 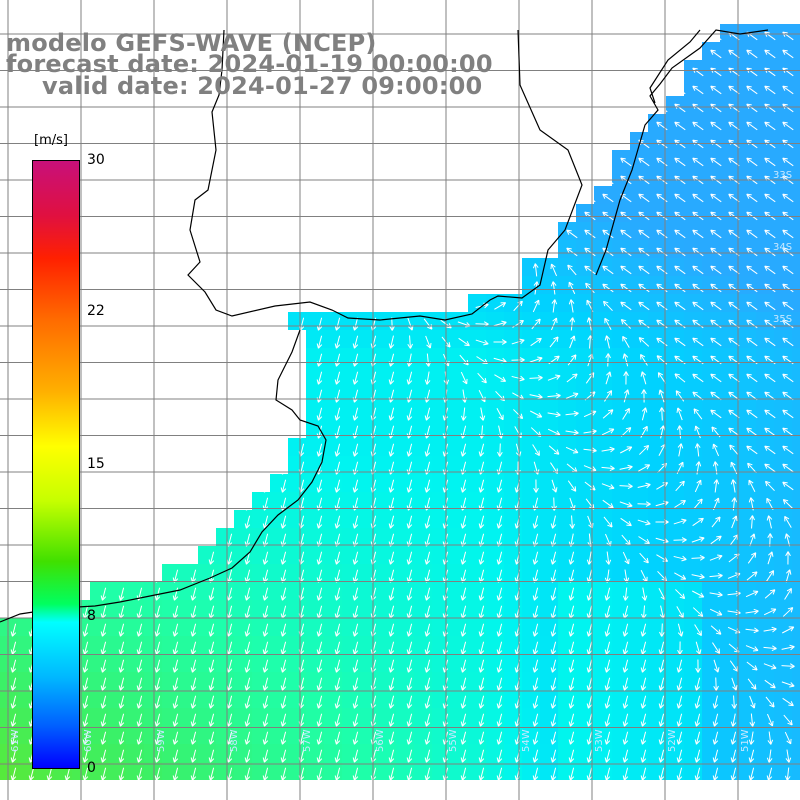 What do you see at coordinates (380, 740) in the screenshot?
I see `longitude-label: 56W` at bounding box center [380, 740].